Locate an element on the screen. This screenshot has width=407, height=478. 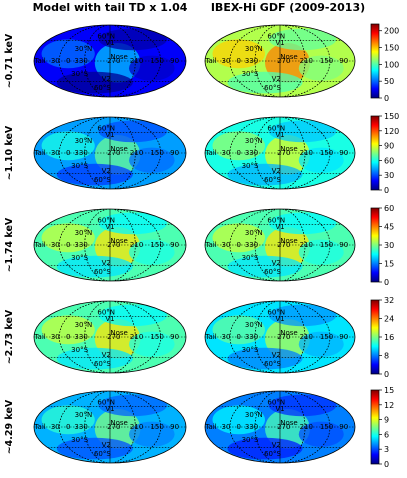
row-label: ~2.73 keV is located at coordinates (9, 336).